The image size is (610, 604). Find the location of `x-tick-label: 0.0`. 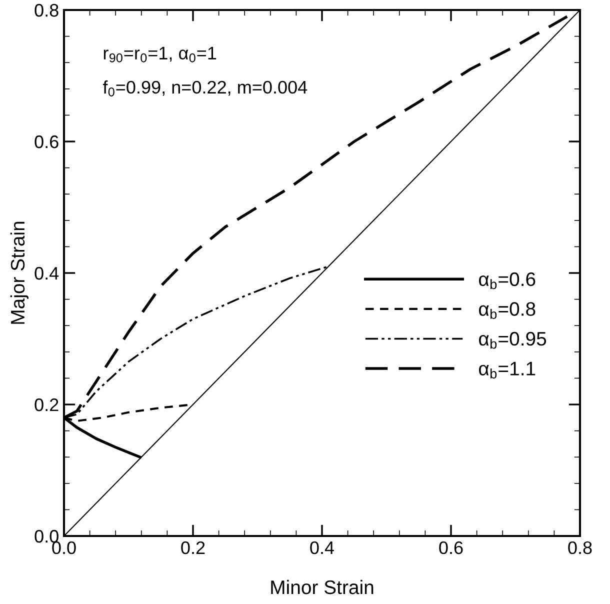

x-tick-label: 0.0 is located at coordinates (64, 547).